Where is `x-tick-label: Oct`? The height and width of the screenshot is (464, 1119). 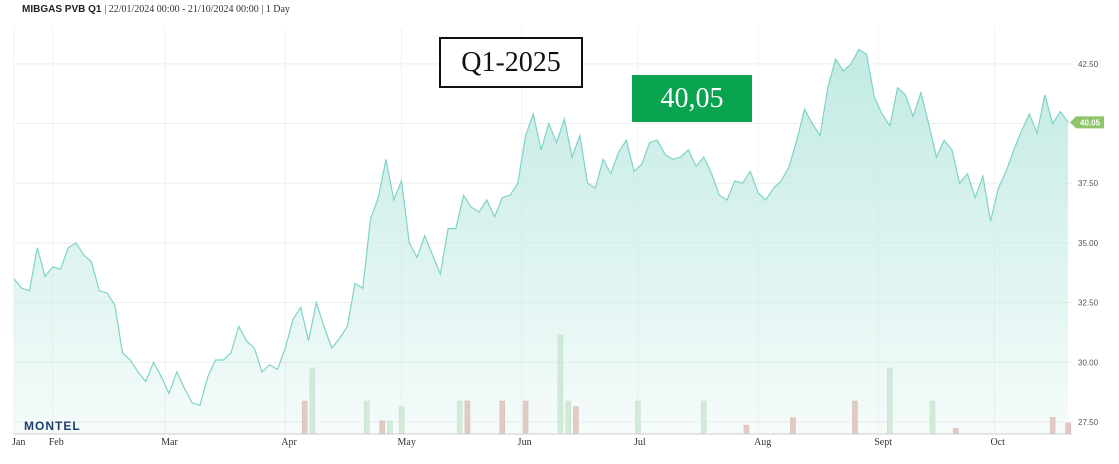
x-tick-label: Oct is located at coordinates (997, 442).